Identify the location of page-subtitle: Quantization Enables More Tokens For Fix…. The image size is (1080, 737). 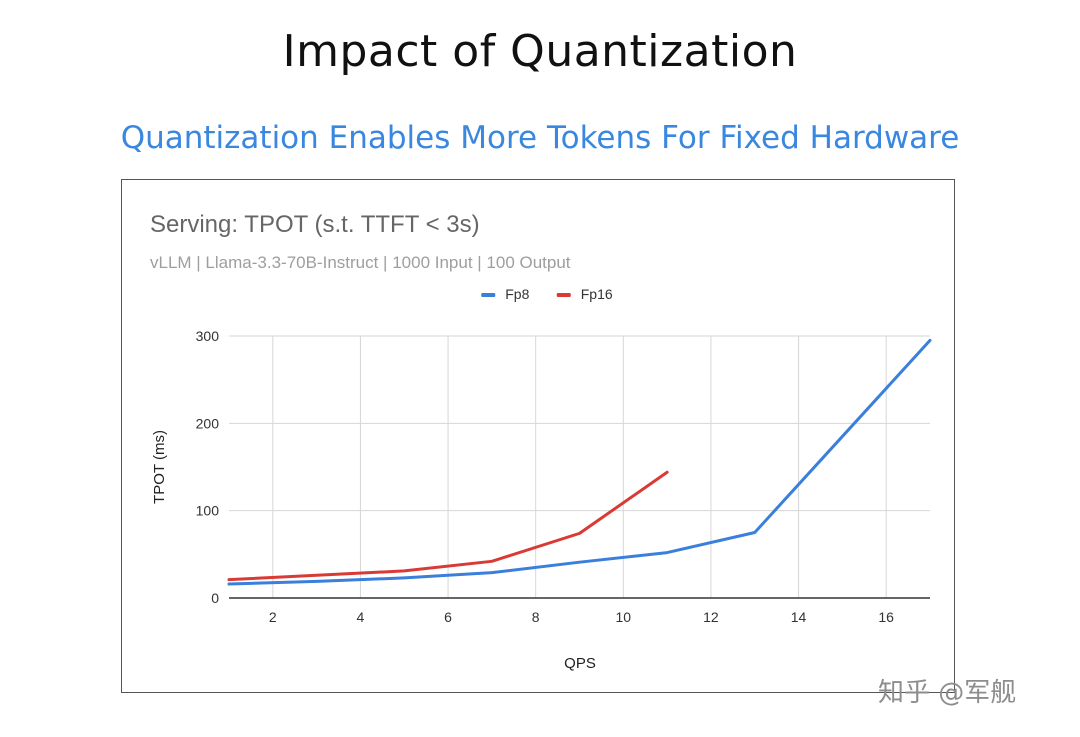
(540, 138).